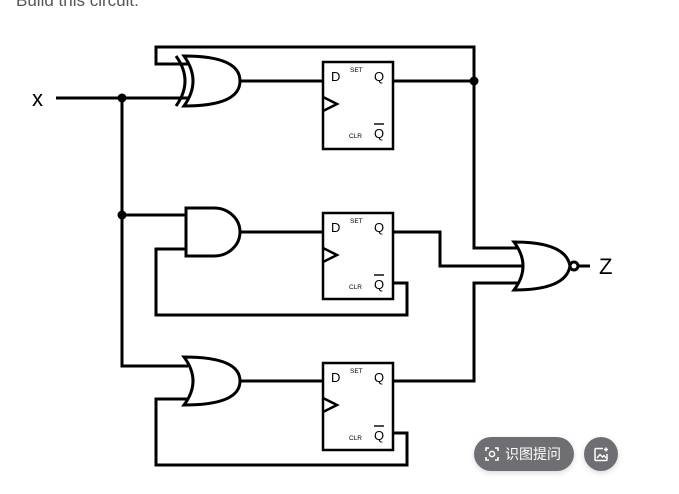 Image resolution: width=679 pixels, height=494 pixels. What do you see at coordinates (358, 105) in the screenshot?
I see `d-flip-flop-1: D SET Q CLR Q` at bounding box center [358, 105].